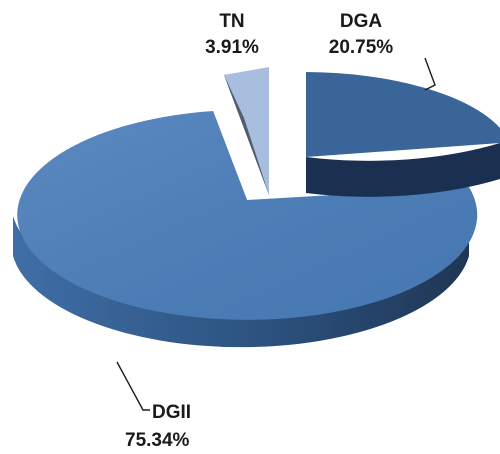 The width and height of the screenshot is (500, 454). What do you see at coordinates (361, 21) in the screenshot?
I see `label-dga-name: DGA` at bounding box center [361, 21].